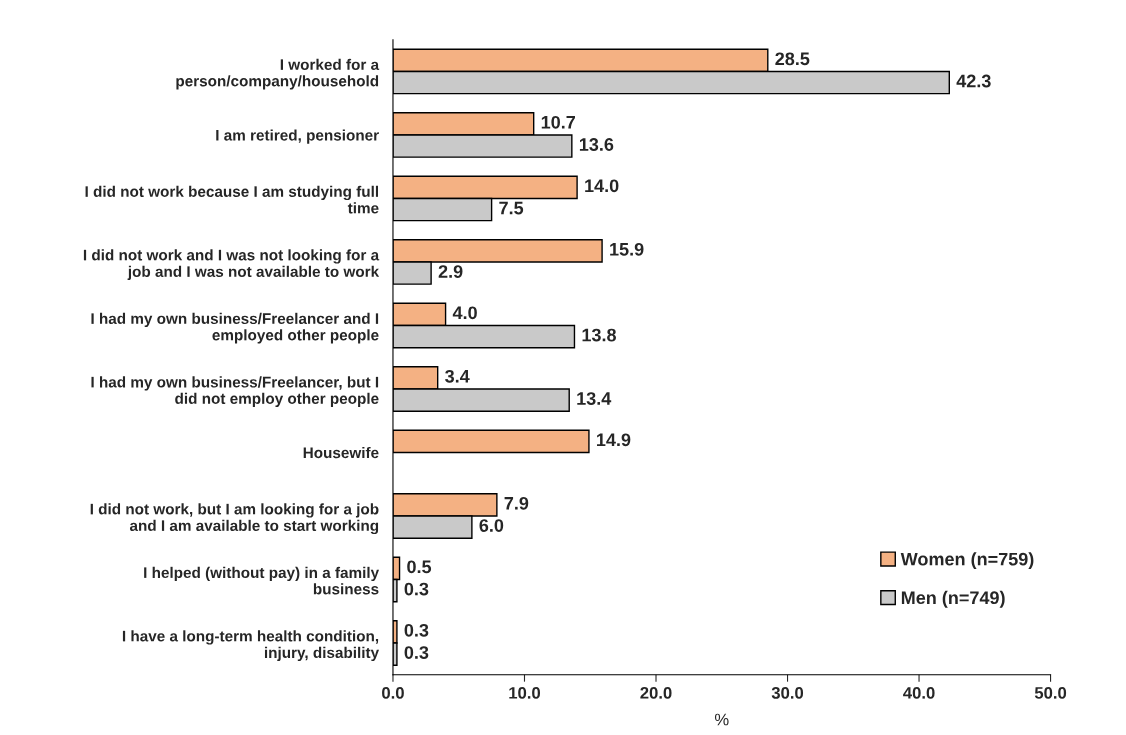 The height and width of the screenshot is (735, 1126). Describe the element at coordinates (1050, 692) in the screenshot. I see `x-tick-label: 50.0` at that location.